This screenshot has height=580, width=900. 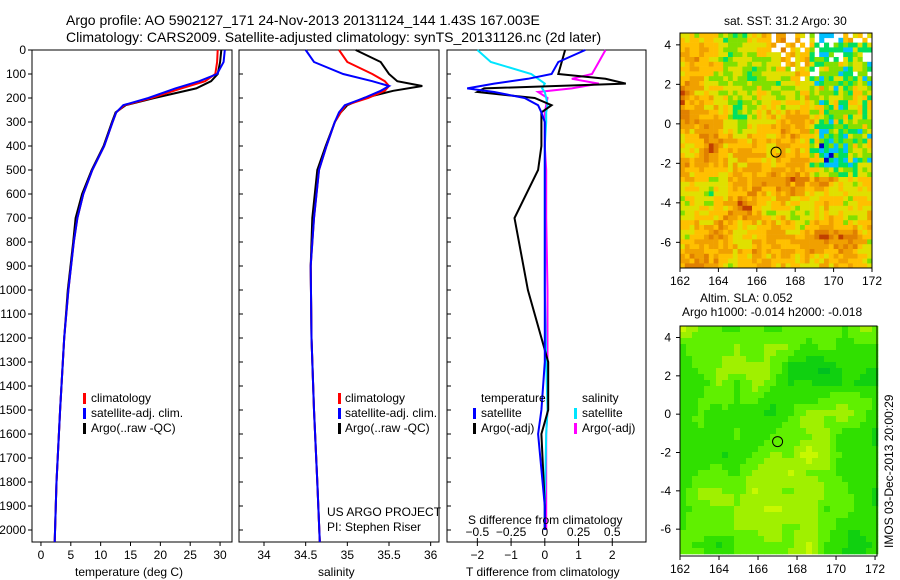 I want to click on depth-tick-label: 0, so click(x=22, y=50).